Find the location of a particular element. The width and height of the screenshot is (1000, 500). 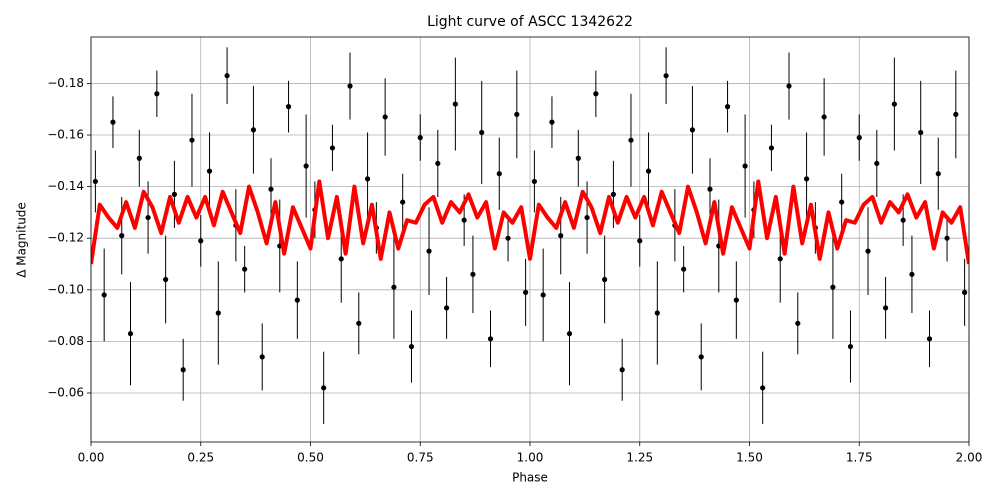

y-tick-label: −0.06 is located at coordinates (65, 392).